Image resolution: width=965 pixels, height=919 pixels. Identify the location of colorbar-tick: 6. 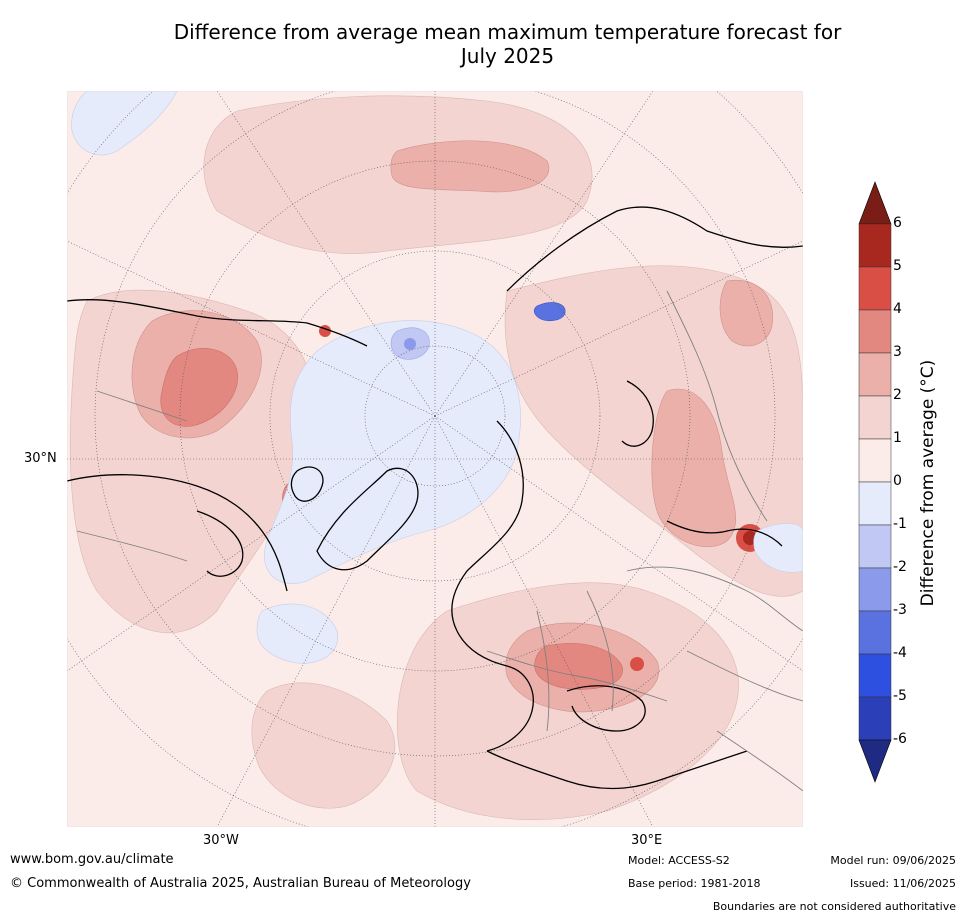
(897, 223).